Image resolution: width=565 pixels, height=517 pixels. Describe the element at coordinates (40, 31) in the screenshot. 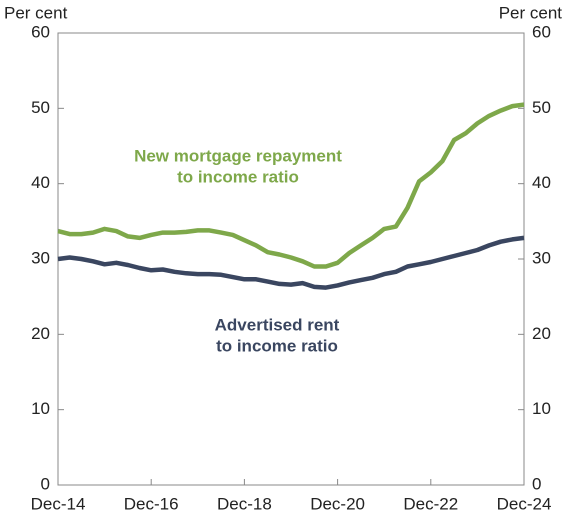

I see `y-tick-label: 60` at that location.